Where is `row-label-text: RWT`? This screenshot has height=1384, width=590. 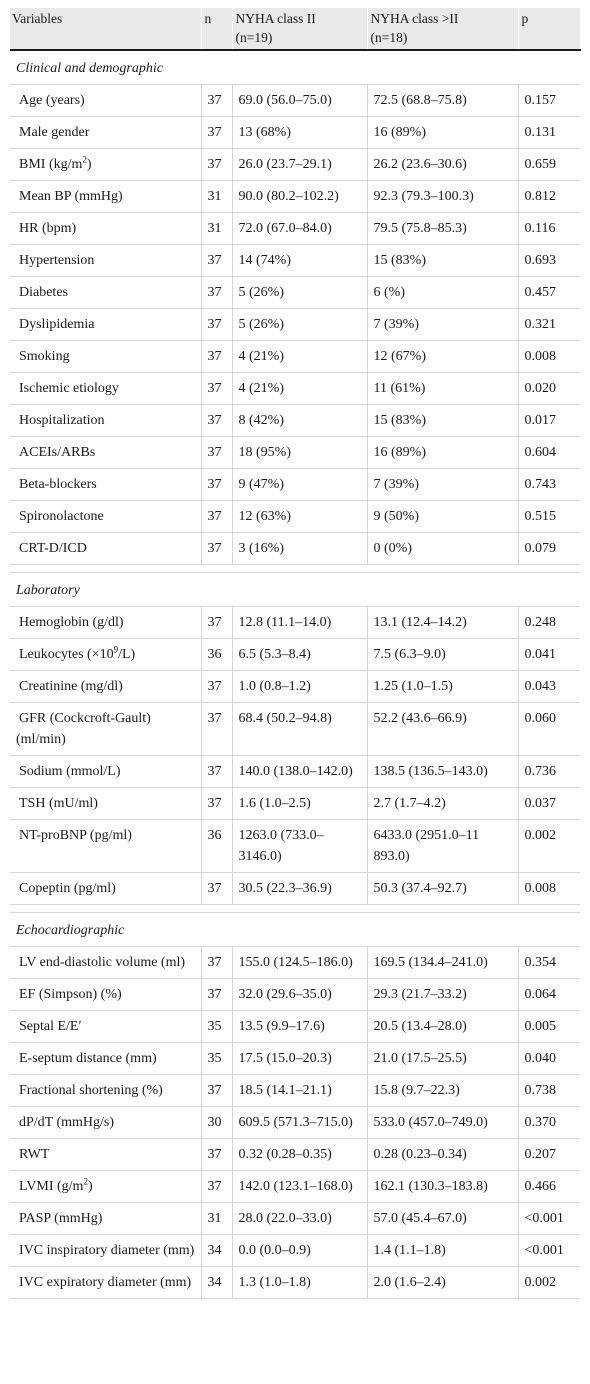 row-label-text: RWT is located at coordinates (34, 1154).